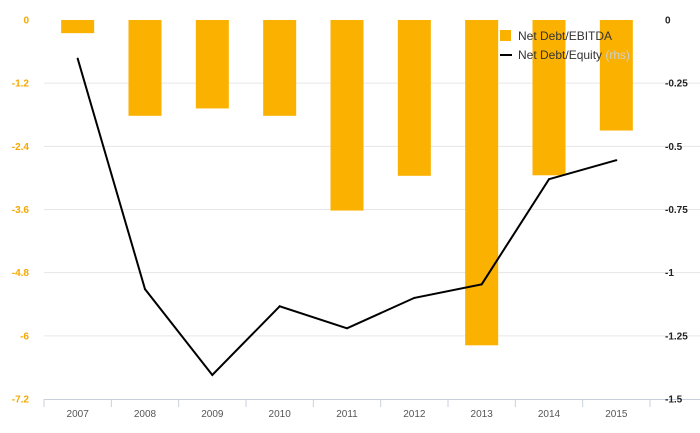  I want to click on right-y-axis: 0 -0.25 -0.5 -0.75 -1 -1.25 -1.5, so click(676, 211).